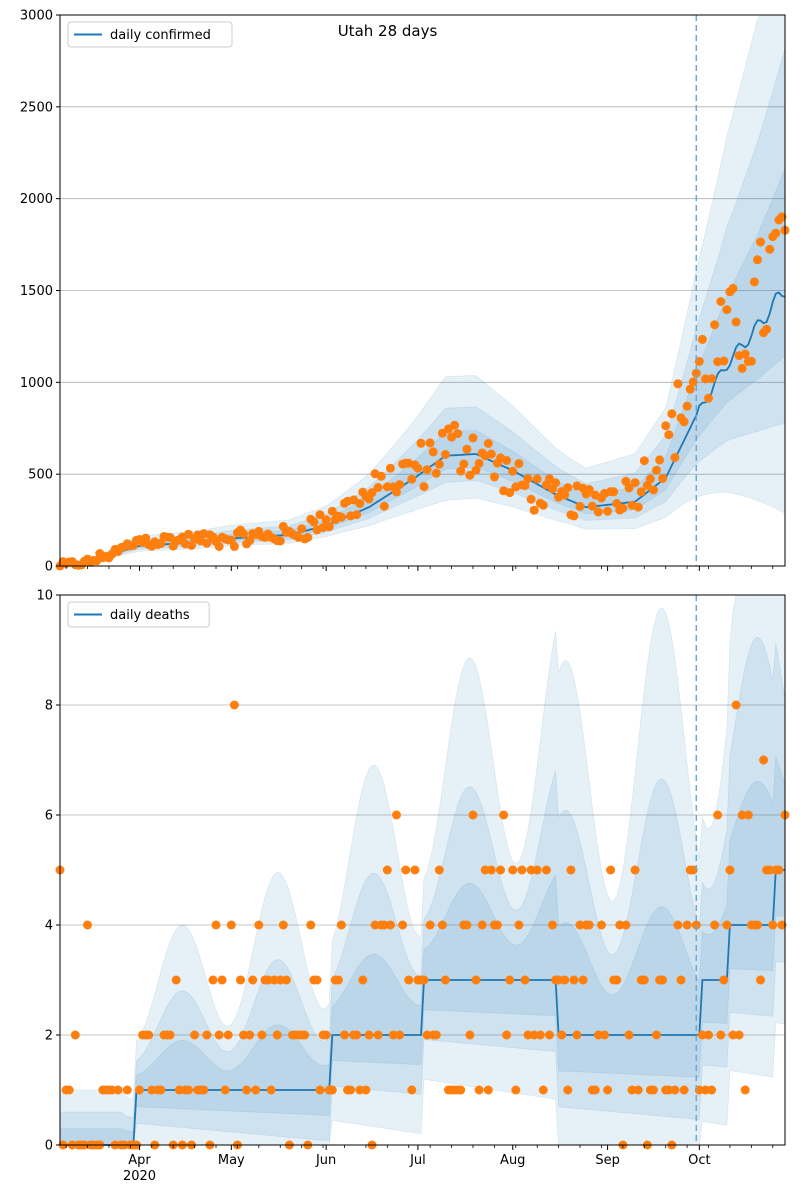 Image resolution: width=800 pixels, height=1200 pixels. I want to click on deaths-legend-box, so click(138, 614).